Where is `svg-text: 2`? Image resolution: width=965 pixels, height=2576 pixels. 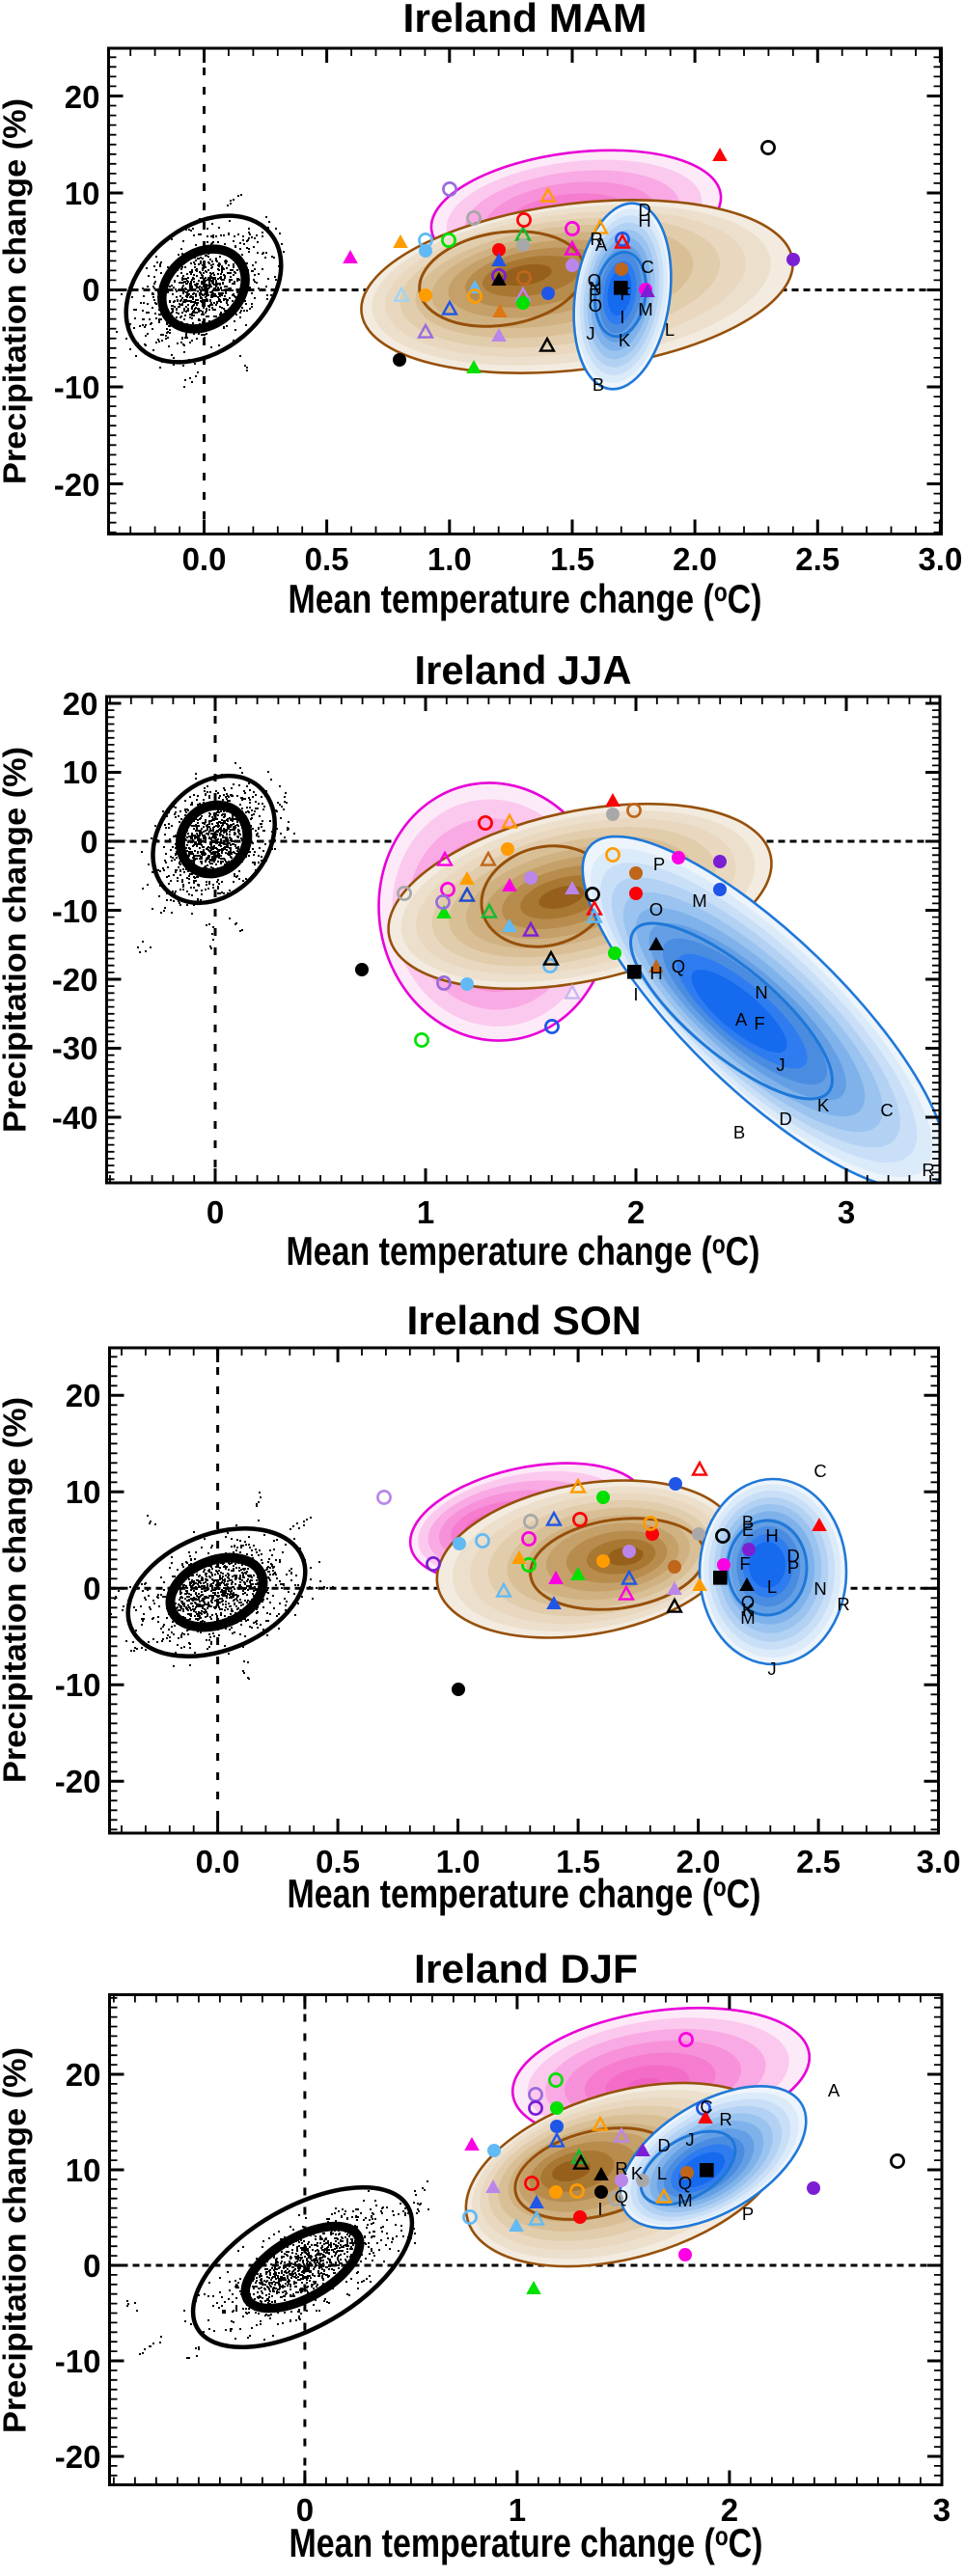
svg-text: 2 is located at coordinates (729, 2510).